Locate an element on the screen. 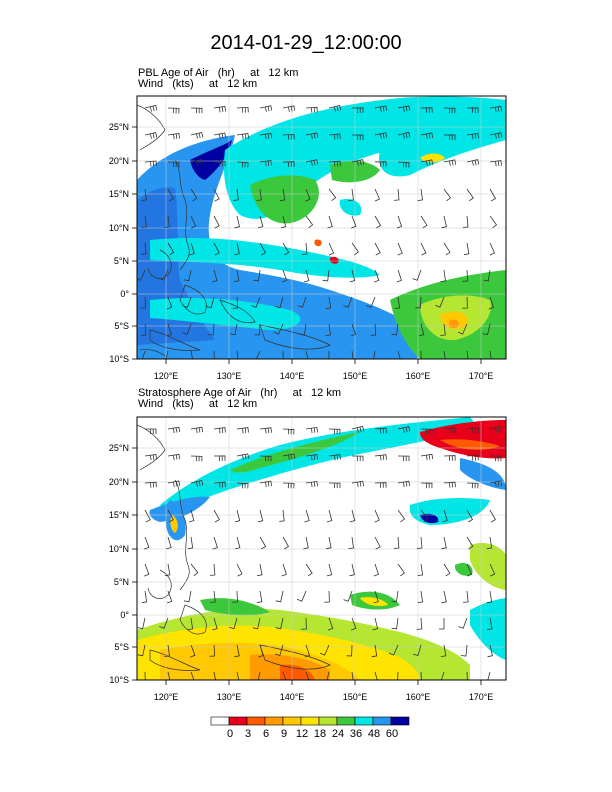 This screenshot has width=612, height=792. colorbar-label: 18 is located at coordinates (320, 734).